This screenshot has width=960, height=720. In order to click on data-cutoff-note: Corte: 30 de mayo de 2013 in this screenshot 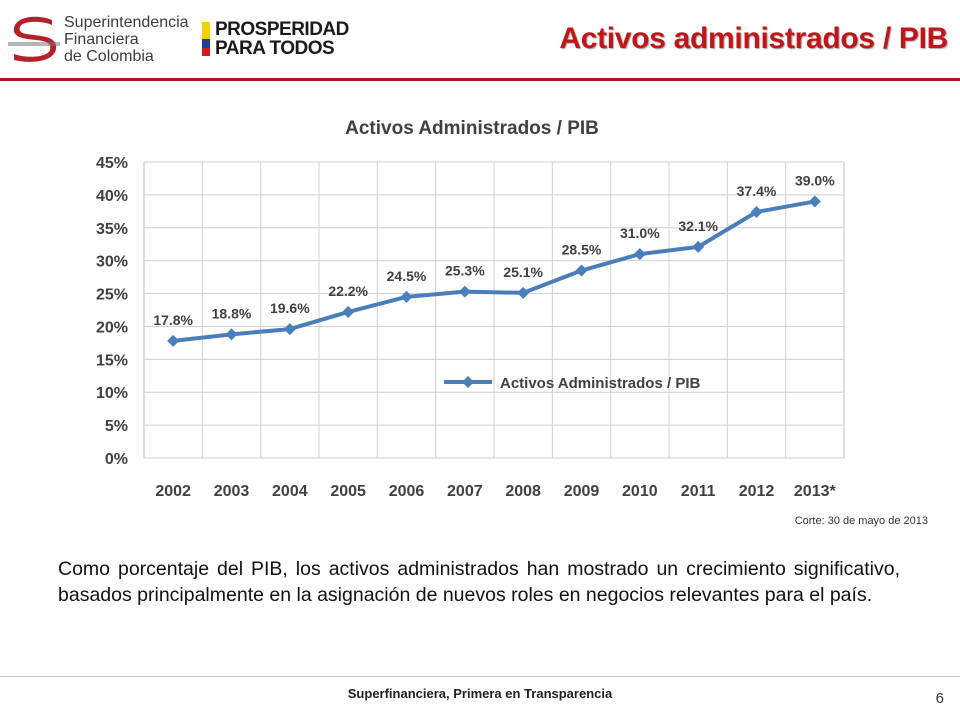, I will do `click(861, 521)`.